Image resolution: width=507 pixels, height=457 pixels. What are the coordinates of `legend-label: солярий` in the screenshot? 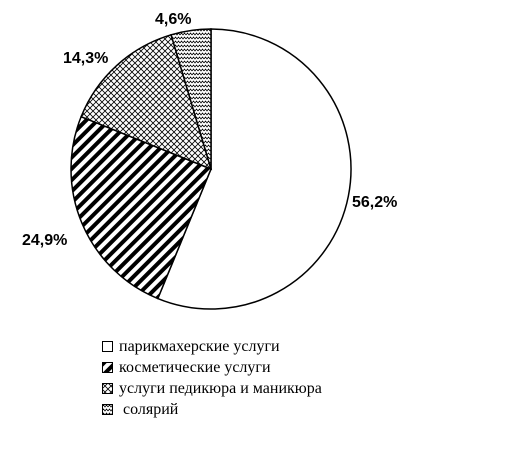 It's located at (151, 409).